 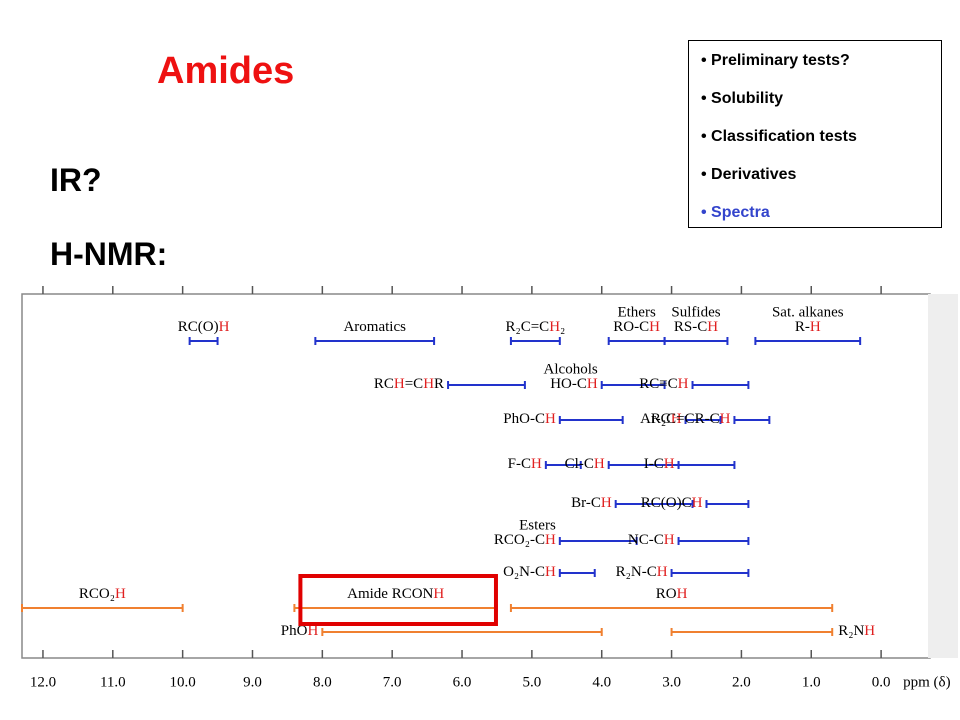 I want to click on label-part: R₂N-C, so click(x=636, y=572).